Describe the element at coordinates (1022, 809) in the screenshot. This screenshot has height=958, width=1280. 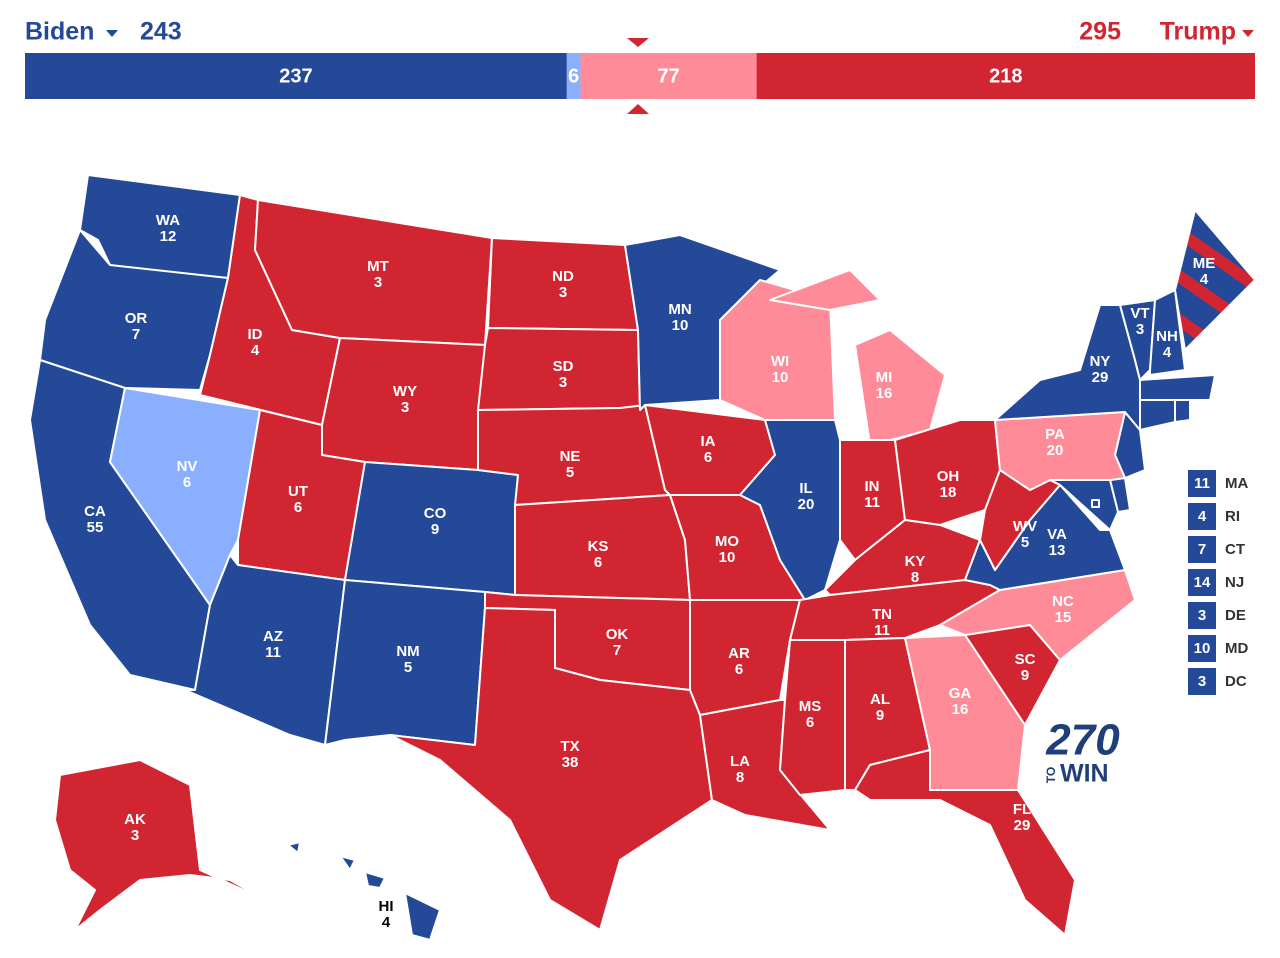
I see `state-label: FL` at that location.